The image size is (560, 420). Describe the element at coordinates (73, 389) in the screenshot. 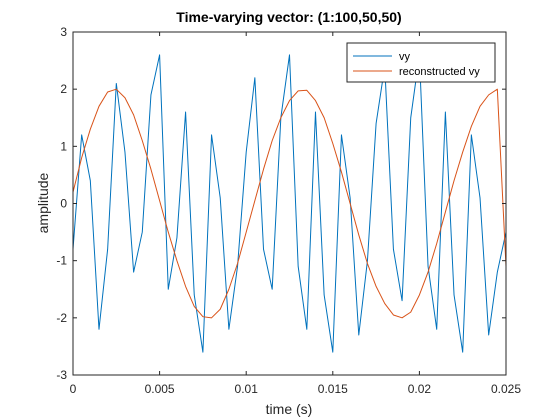

I see `x-tick-label: 0` at that location.